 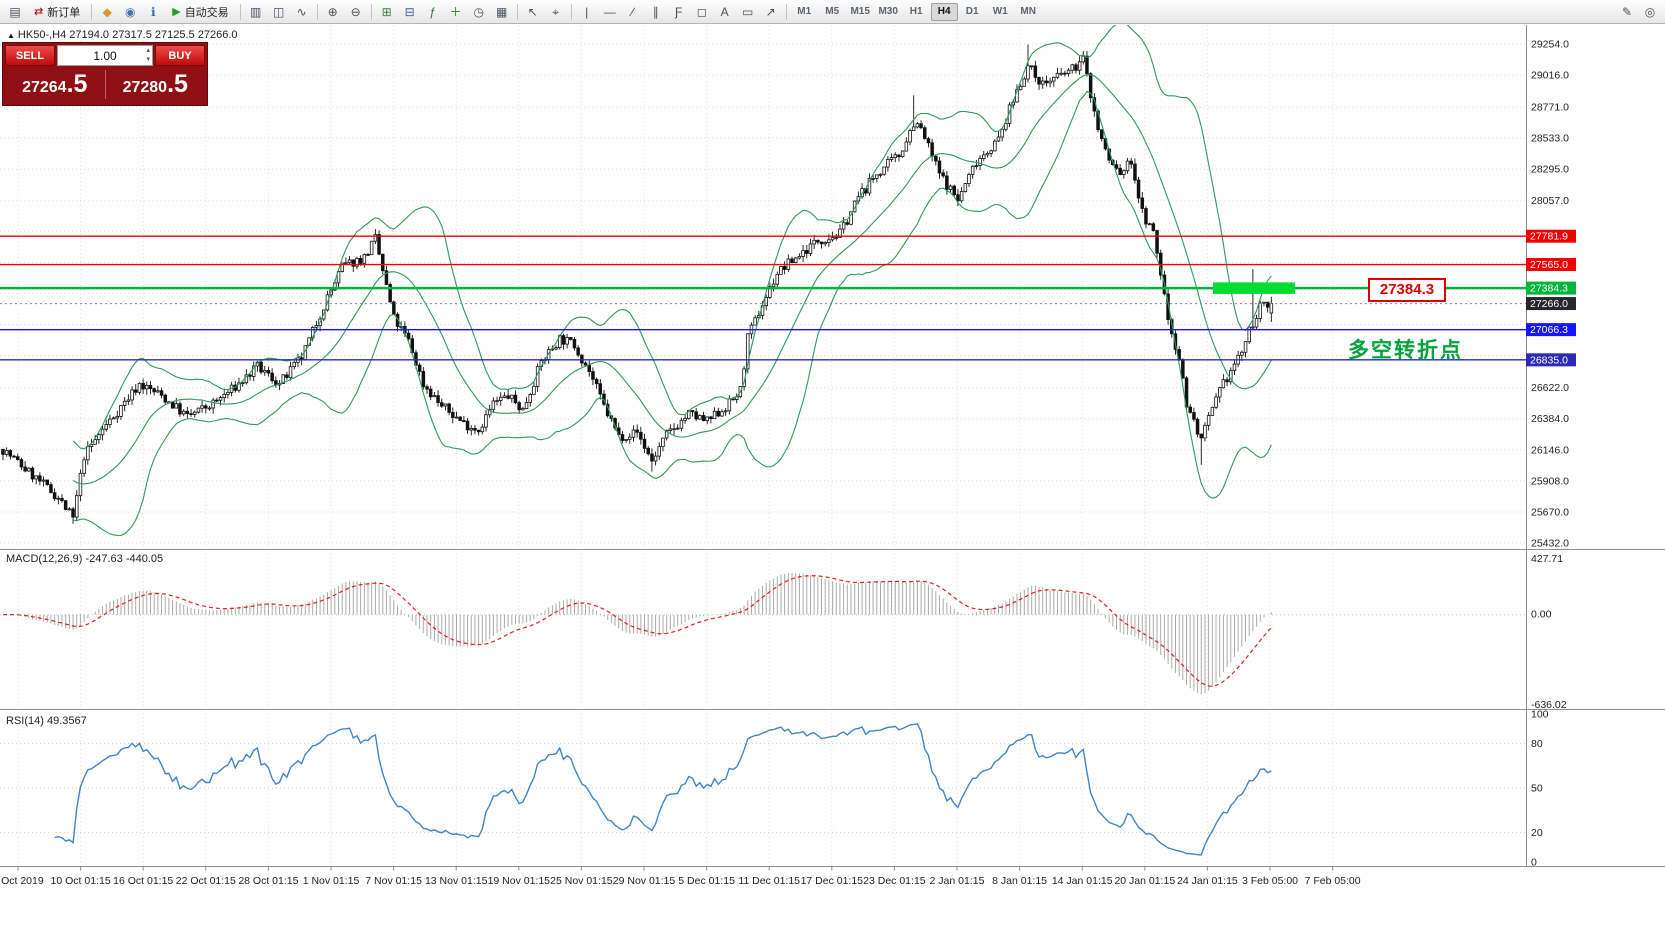 I want to click on favorites-icon: ◆, so click(x=107, y=12).